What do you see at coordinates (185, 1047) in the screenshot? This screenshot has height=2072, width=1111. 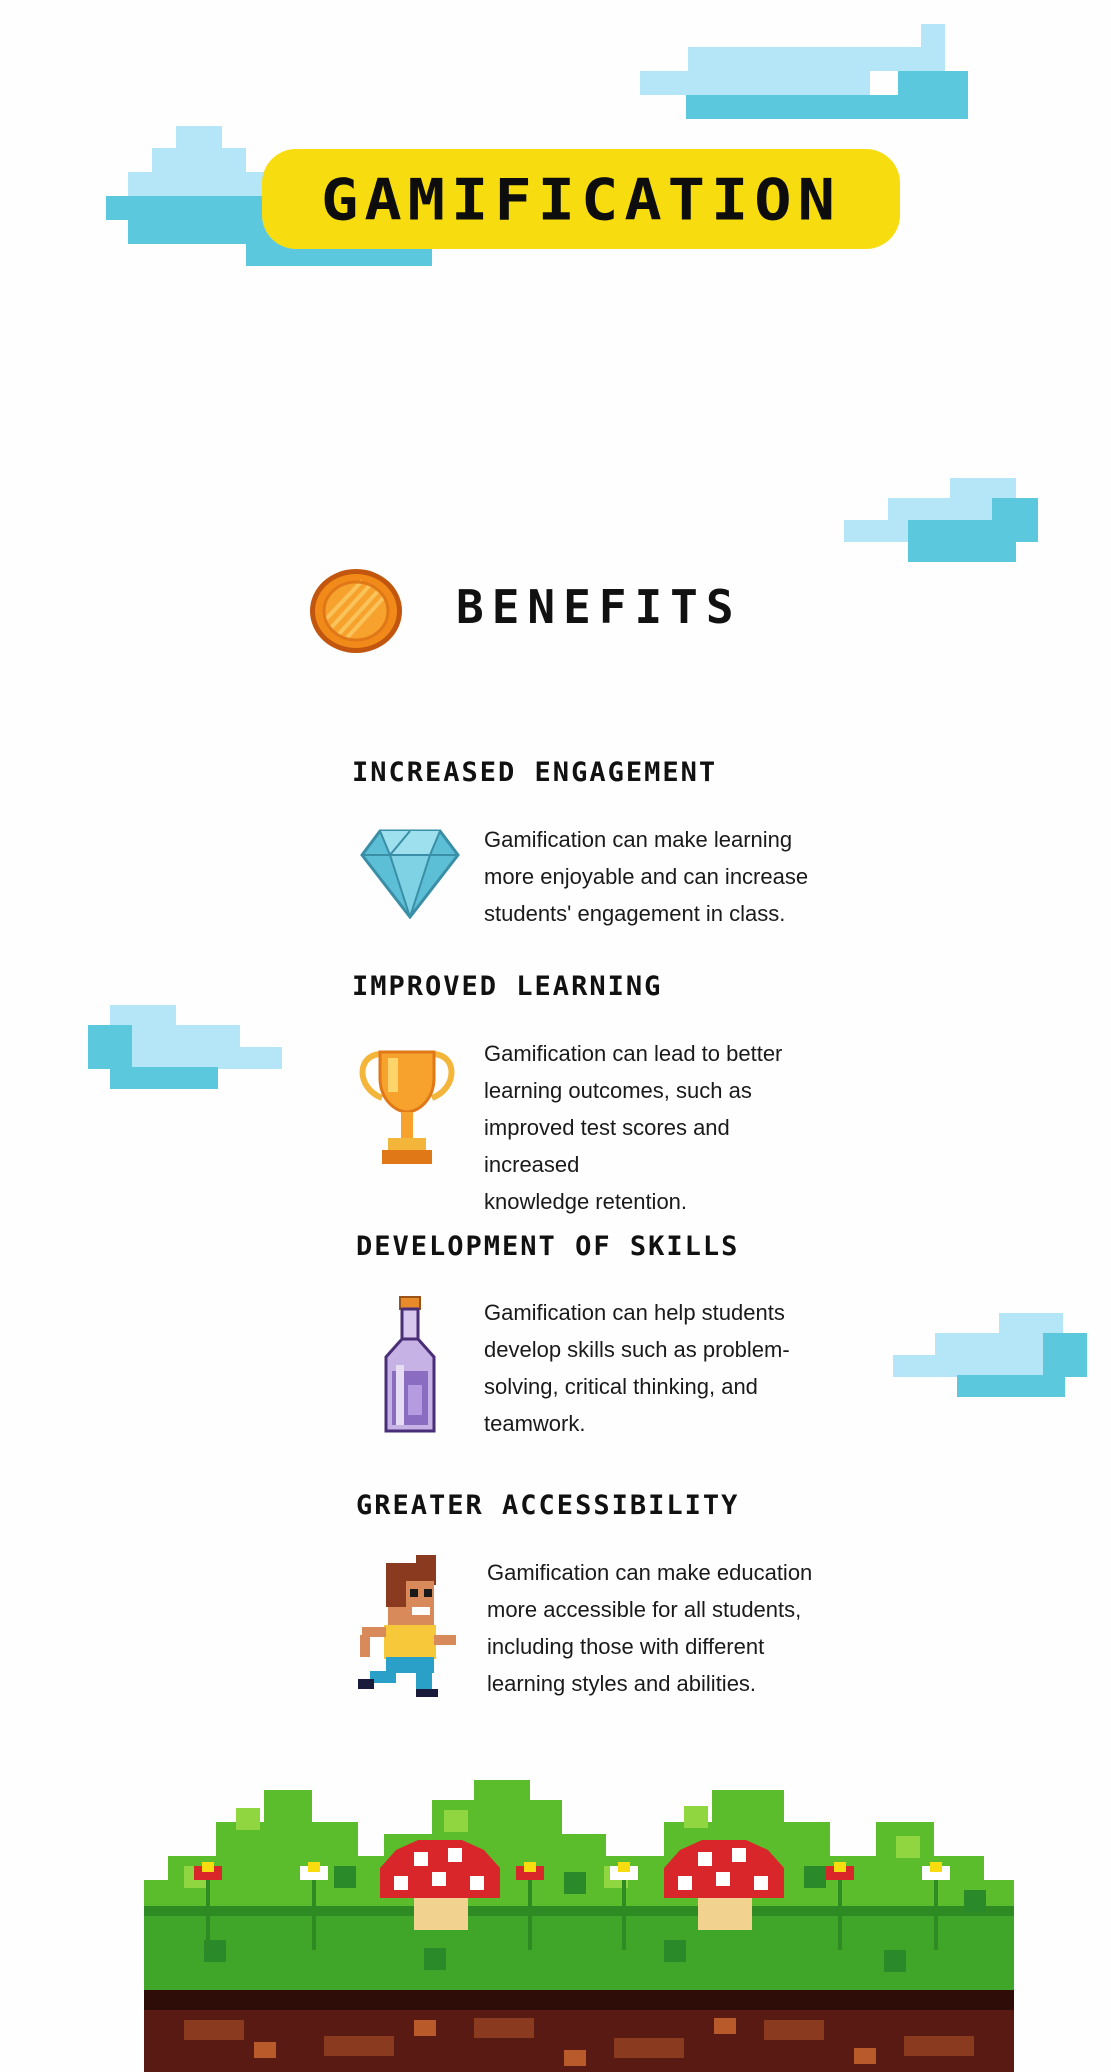 I see `cloud-mid-left` at bounding box center [185, 1047].